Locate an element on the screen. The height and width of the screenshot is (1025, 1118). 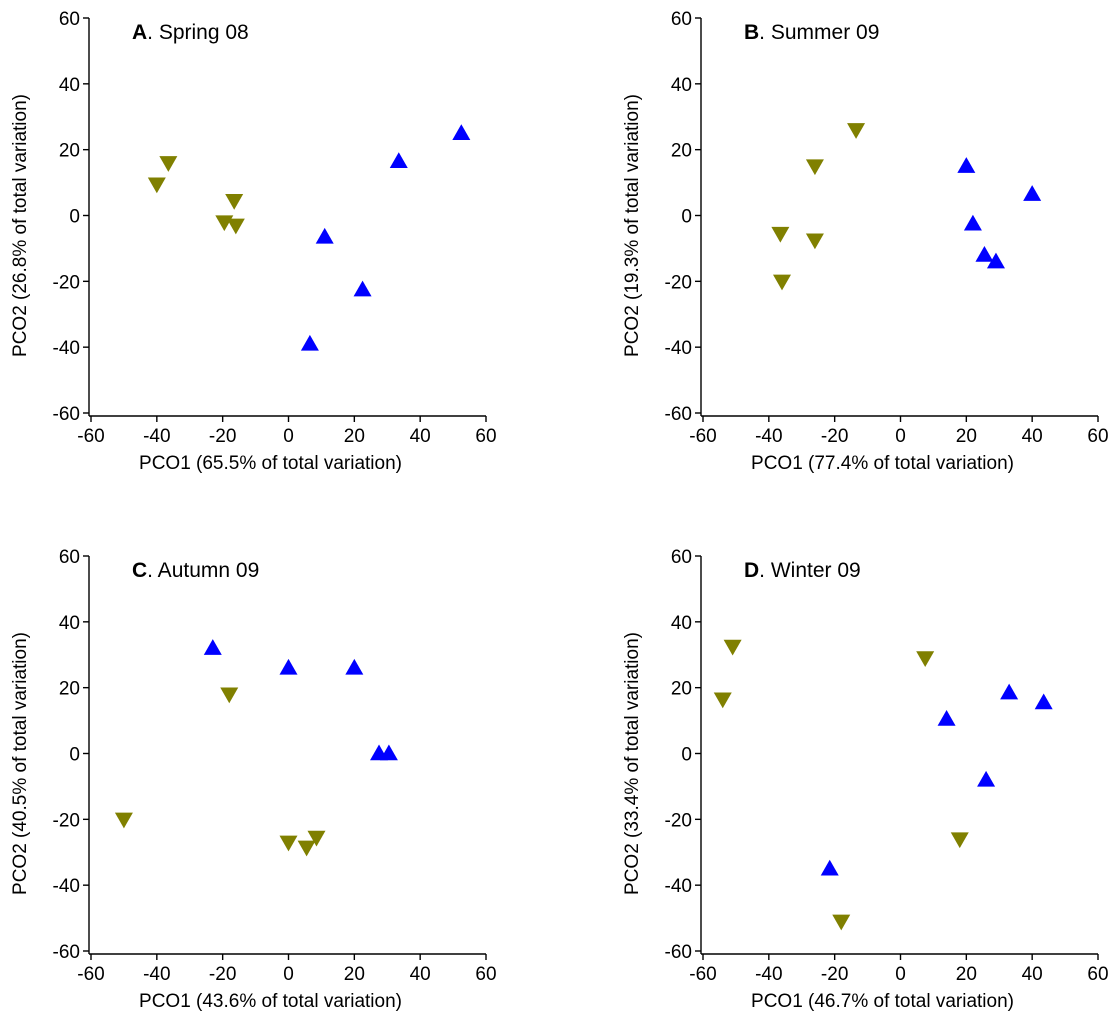
y-axis-label: PCO2 (33.4% of total variation) is located at coordinates (632, 763).